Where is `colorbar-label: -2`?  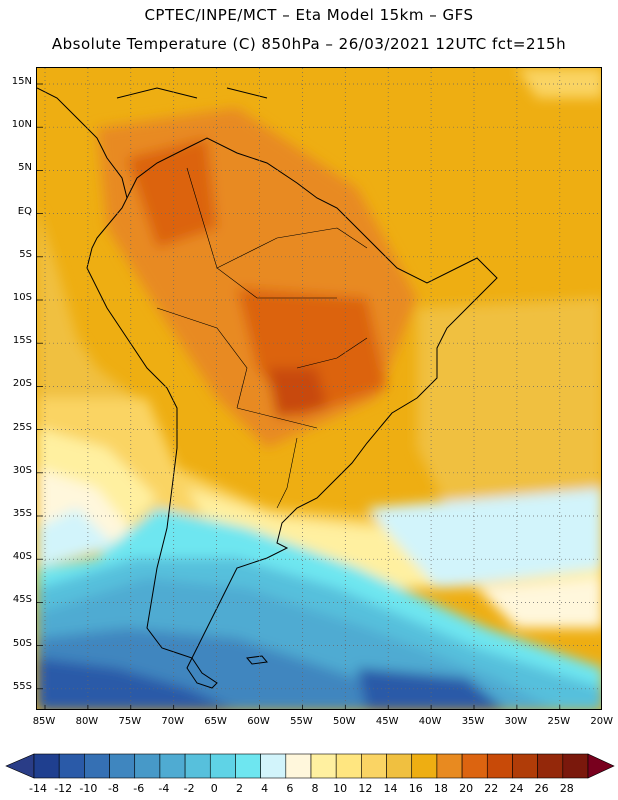 colorbar-label: -2 is located at coordinates (189, 788).